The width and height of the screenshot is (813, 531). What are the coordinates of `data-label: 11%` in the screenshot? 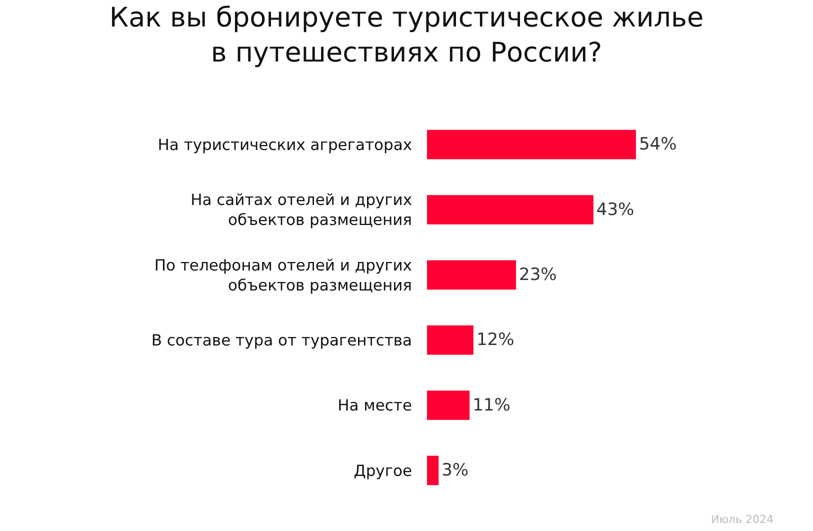 It's located at (491, 405).